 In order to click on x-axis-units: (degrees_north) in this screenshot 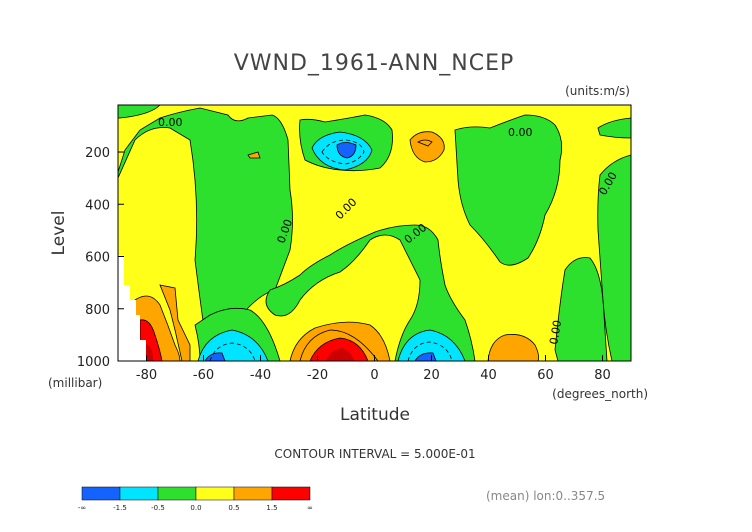, I will do `click(600, 394)`.